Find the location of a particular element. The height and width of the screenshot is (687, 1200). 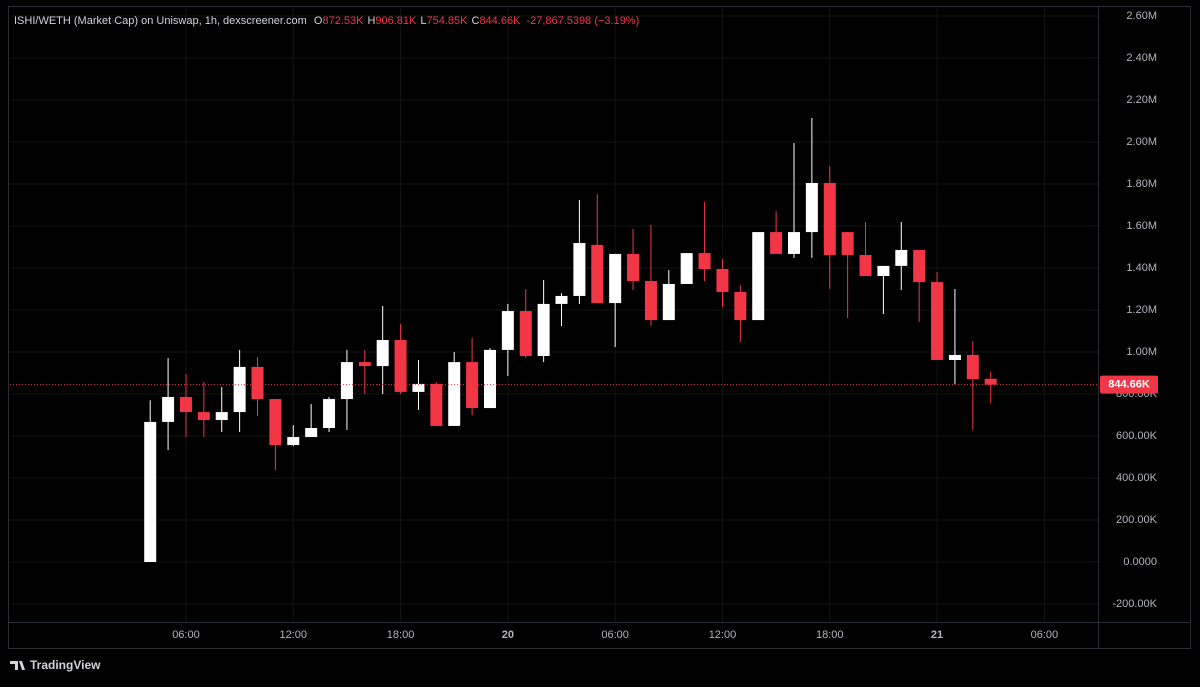

legend-key: H is located at coordinates (371, 21).